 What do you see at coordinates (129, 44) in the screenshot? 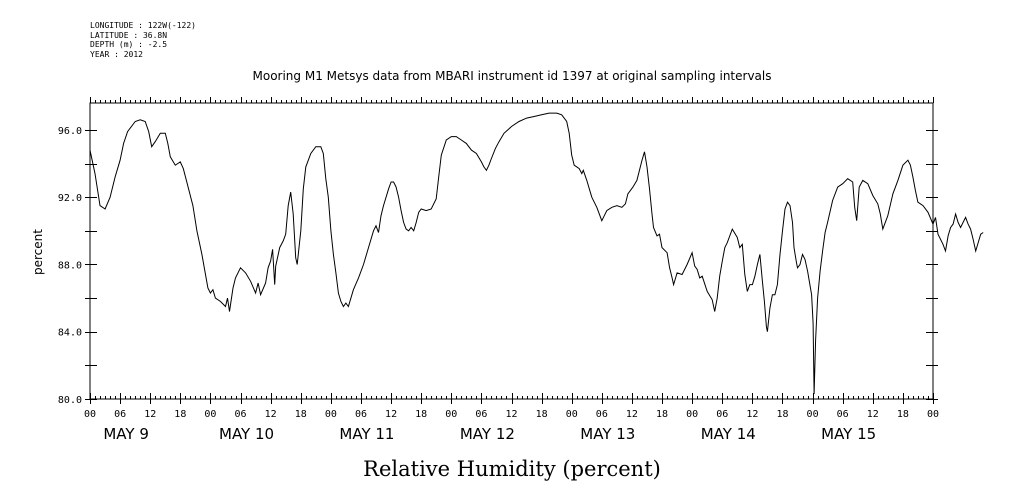
I see `depth-text: DEPTH (m) : -2.5` at bounding box center [129, 44].